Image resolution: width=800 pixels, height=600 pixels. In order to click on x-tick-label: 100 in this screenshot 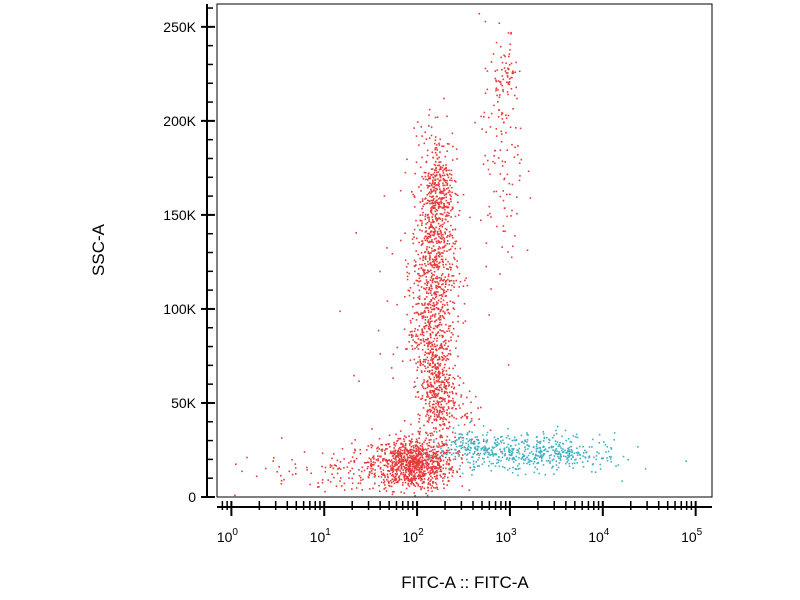, I will do `click(228, 536)`.